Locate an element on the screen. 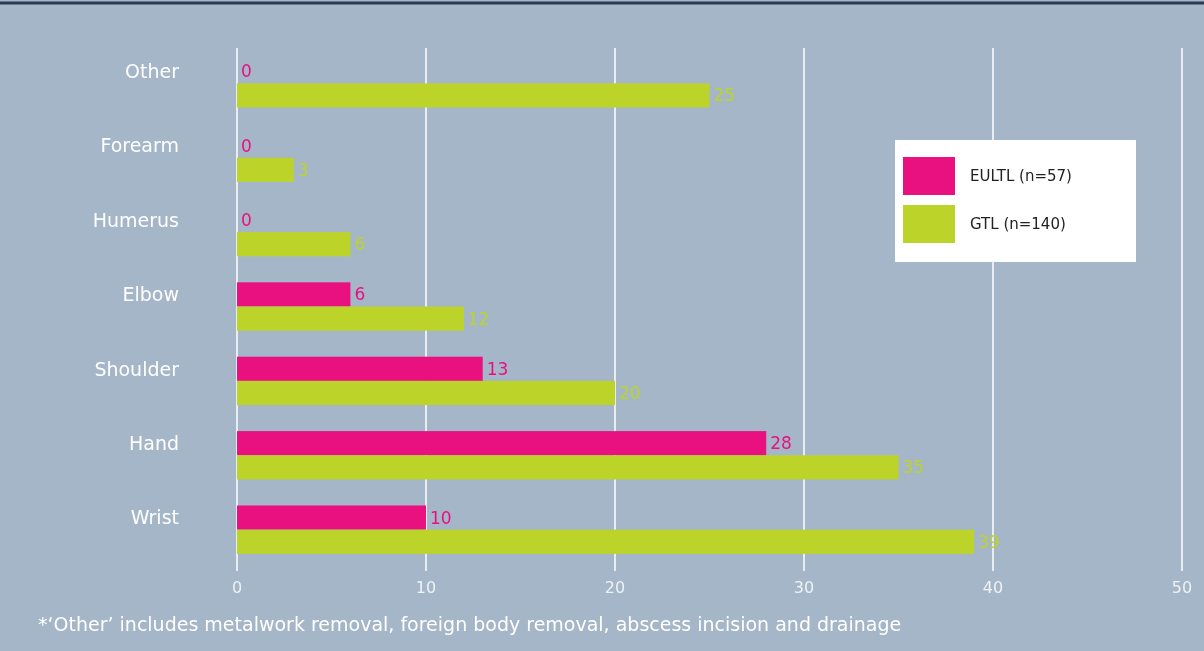 This screenshot has height=651, width=1204. y-tick-label: Other is located at coordinates (152, 70).